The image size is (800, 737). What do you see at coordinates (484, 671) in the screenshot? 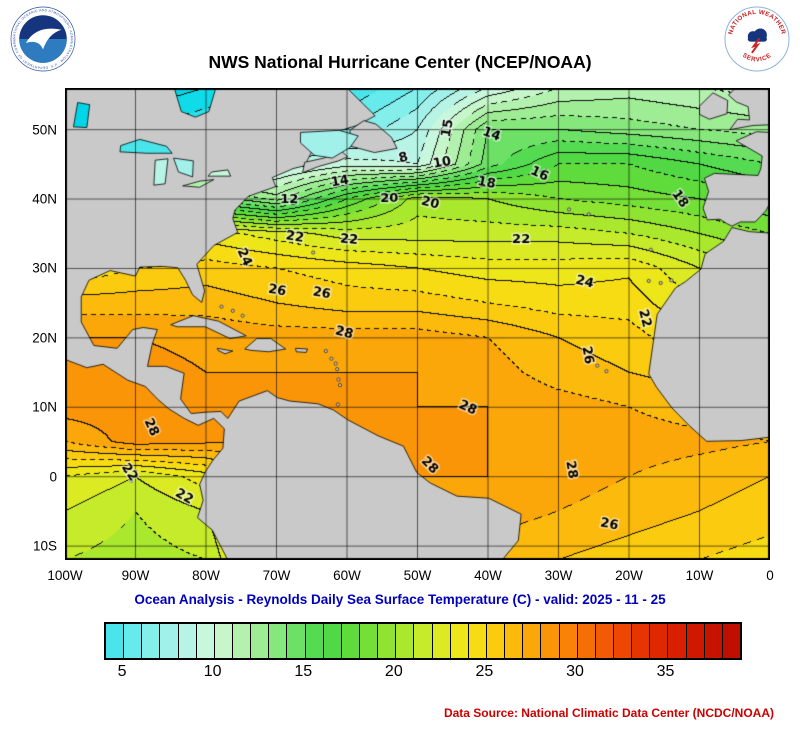
I see `colorbar-tick-label: 25` at bounding box center [484, 671].